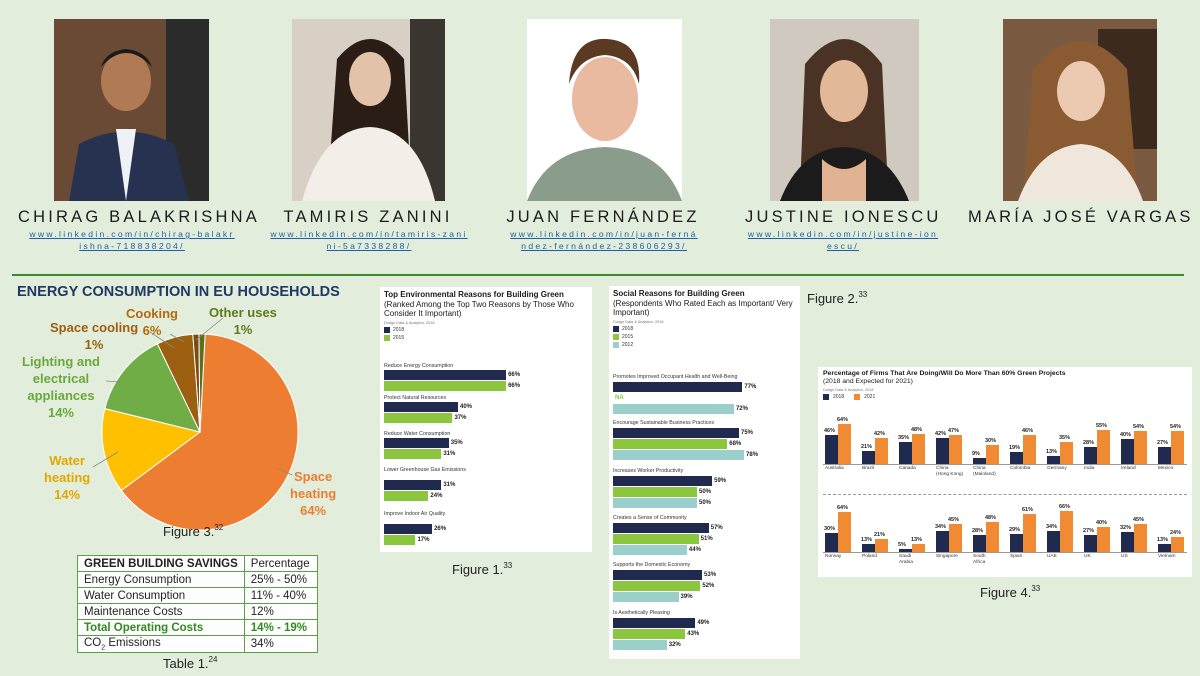  I want to click on bar-value-label: 51%, so click(706, 539).